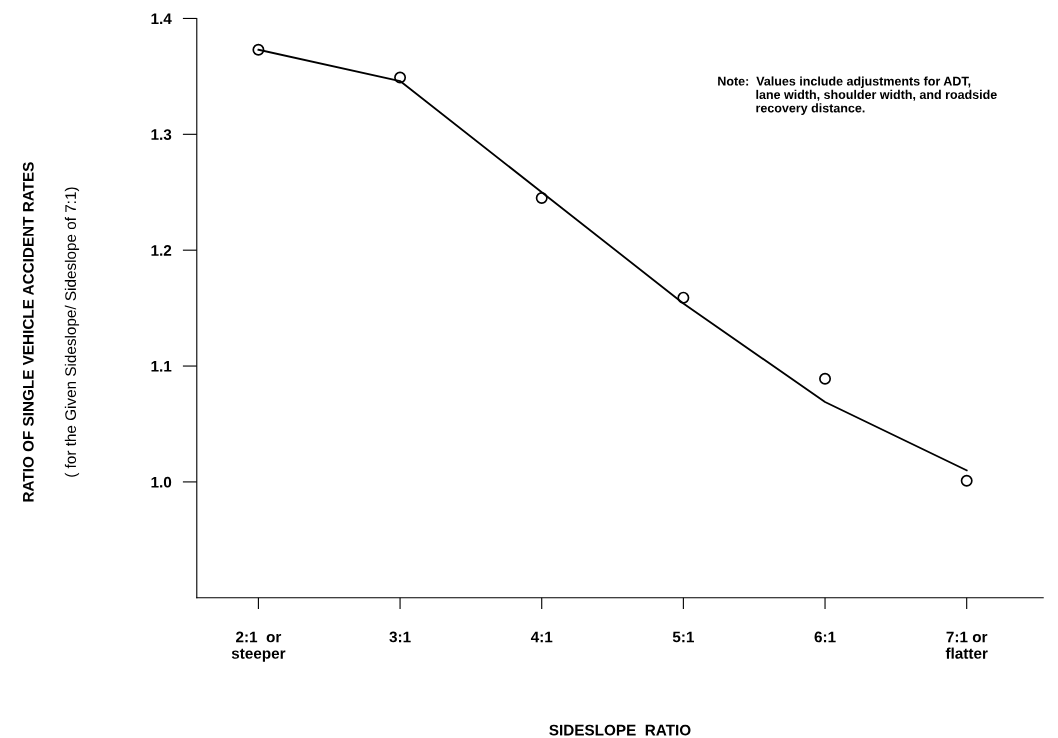 The height and width of the screenshot is (738, 1058). Describe the element at coordinates (161, 366) in the screenshot. I see `y-tick-label: 1.1` at that location.